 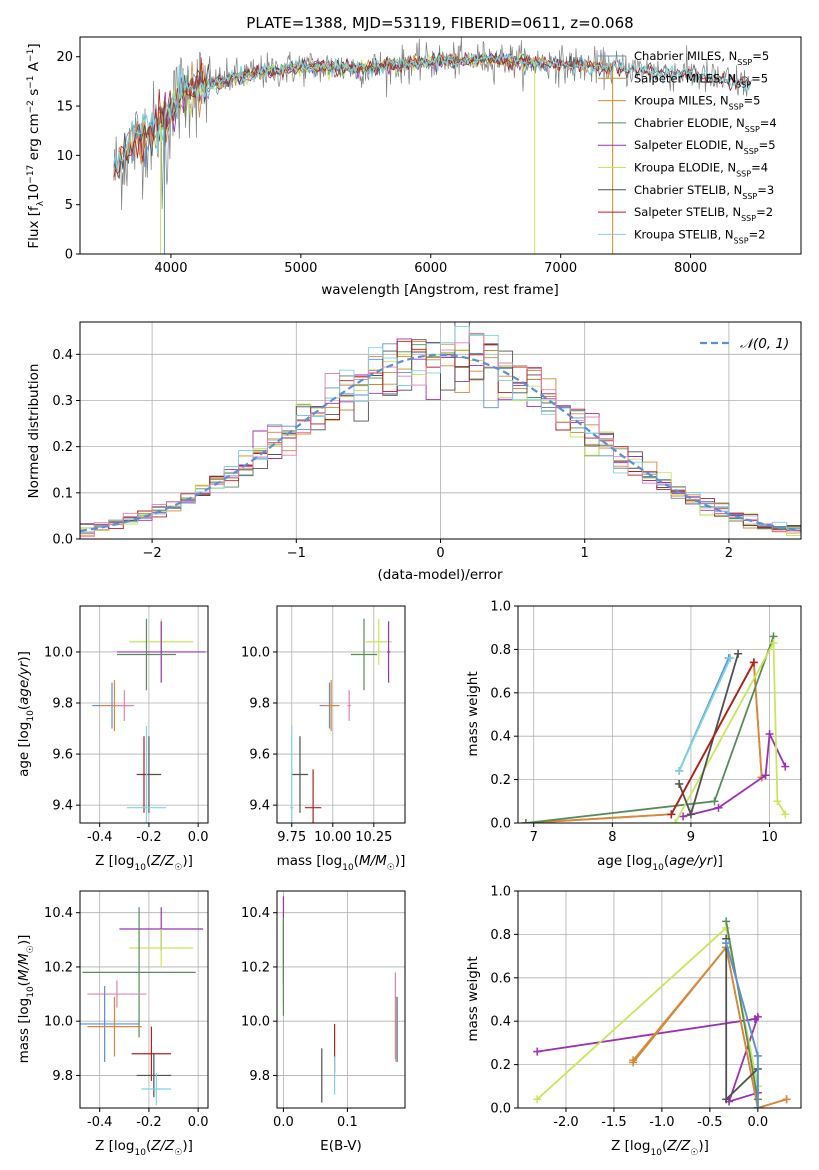 I want to click on legend-label: Chabrier MILES, NSSP=5, so click(x=701, y=58).